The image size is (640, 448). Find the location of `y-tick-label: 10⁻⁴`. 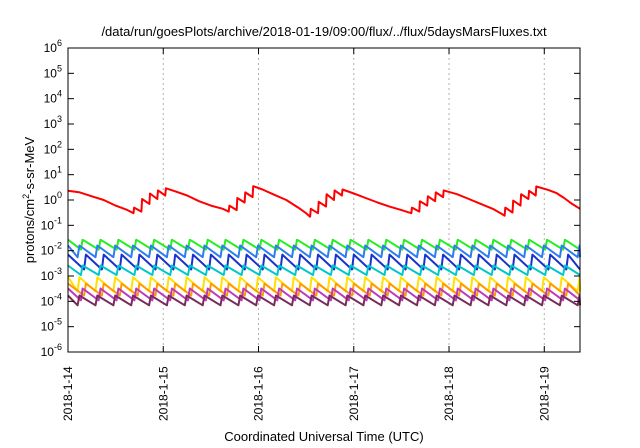

y-tick-label: 10⁻⁴ is located at coordinates (51, 299).